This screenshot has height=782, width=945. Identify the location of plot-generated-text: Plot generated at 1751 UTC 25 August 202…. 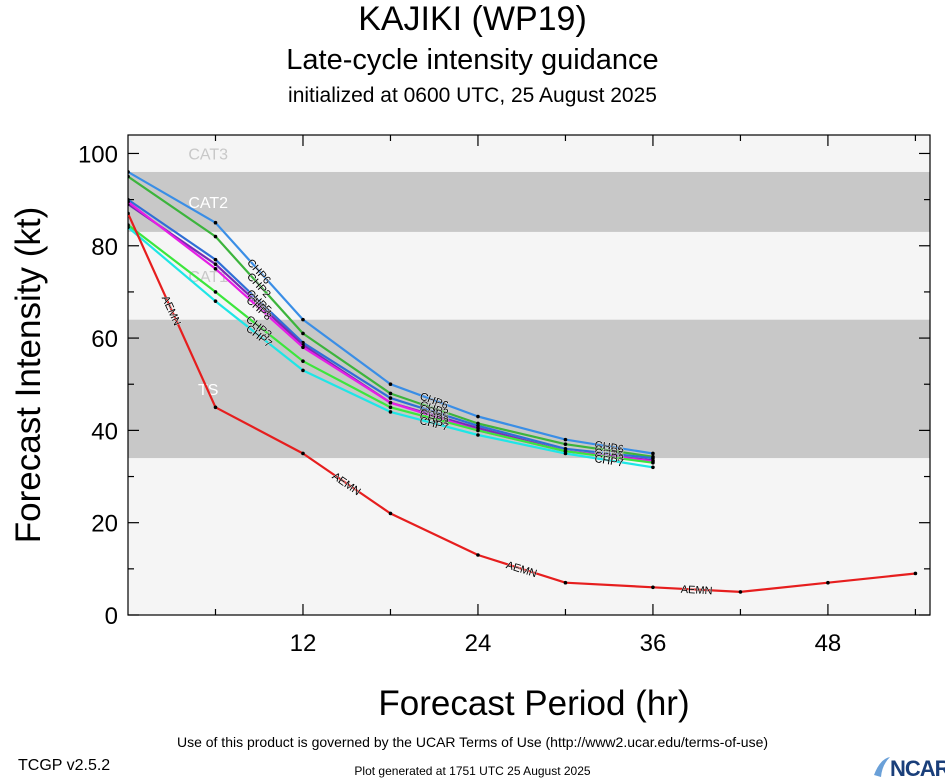
(472, 771).